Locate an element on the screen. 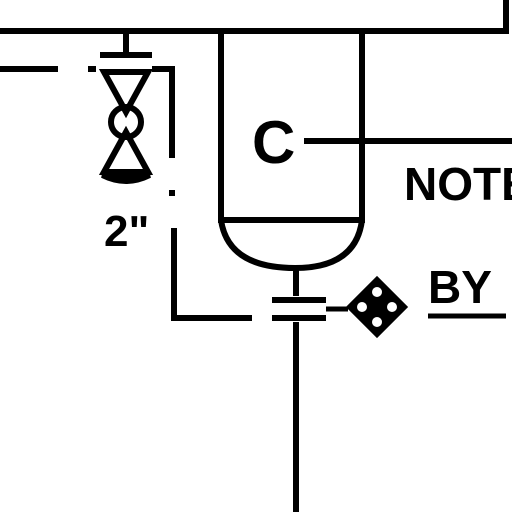 Image resolution: width=512 pixels, height=512 pixels. bypass-line-lower is located at coordinates (211, 274).